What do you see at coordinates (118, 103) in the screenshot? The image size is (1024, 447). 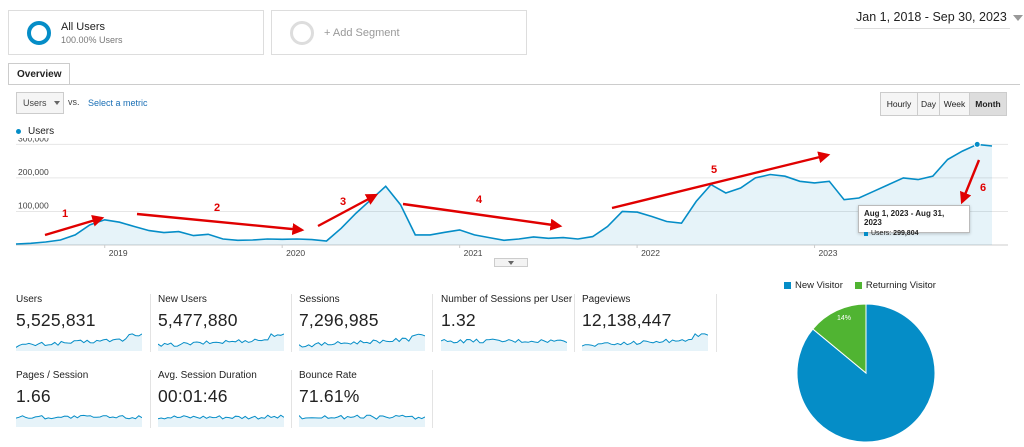 I see `select-metric-link: Select a metric` at bounding box center [118, 103].